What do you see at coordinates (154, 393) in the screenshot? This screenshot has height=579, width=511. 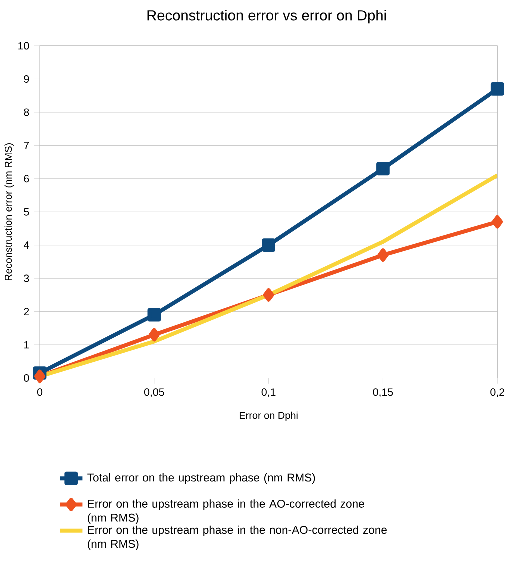 I see `x-tick-label: 0,05` at bounding box center [154, 393].